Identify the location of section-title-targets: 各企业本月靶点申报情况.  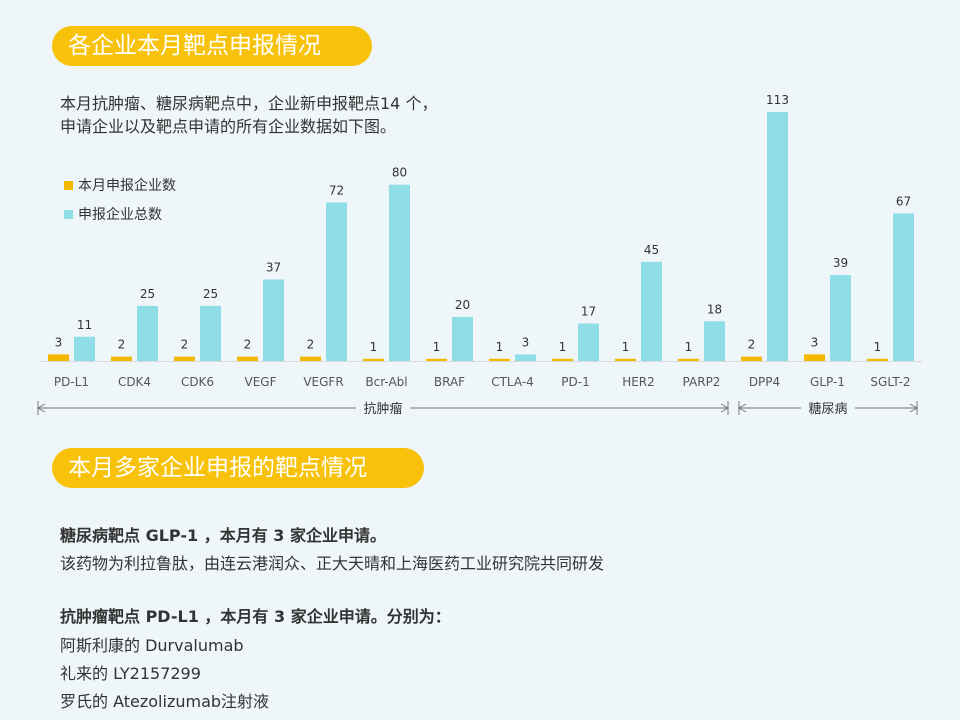
(212, 46).